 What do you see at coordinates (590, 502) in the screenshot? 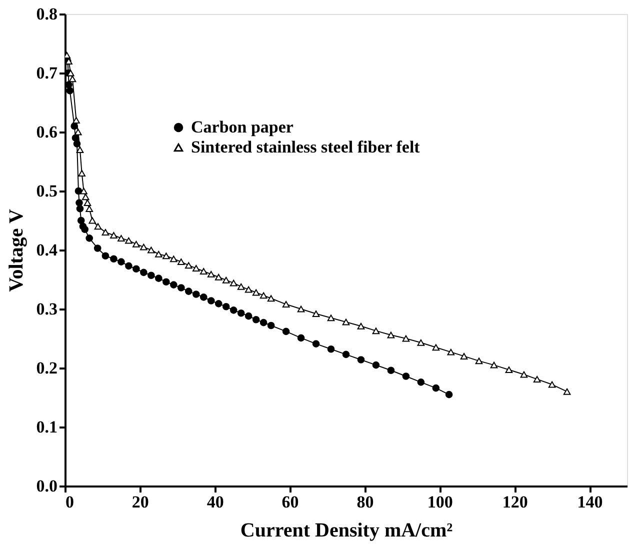
I see `x-tick-label: 140` at bounding box center [590, 502].